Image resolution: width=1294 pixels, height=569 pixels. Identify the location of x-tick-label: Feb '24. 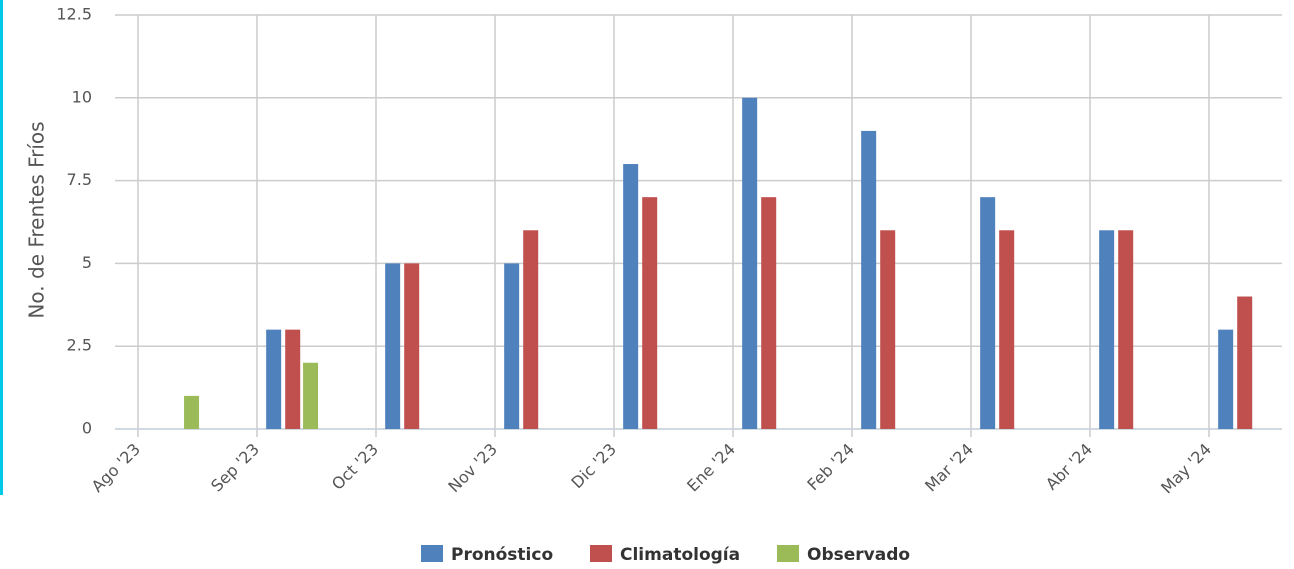
(830, 467).